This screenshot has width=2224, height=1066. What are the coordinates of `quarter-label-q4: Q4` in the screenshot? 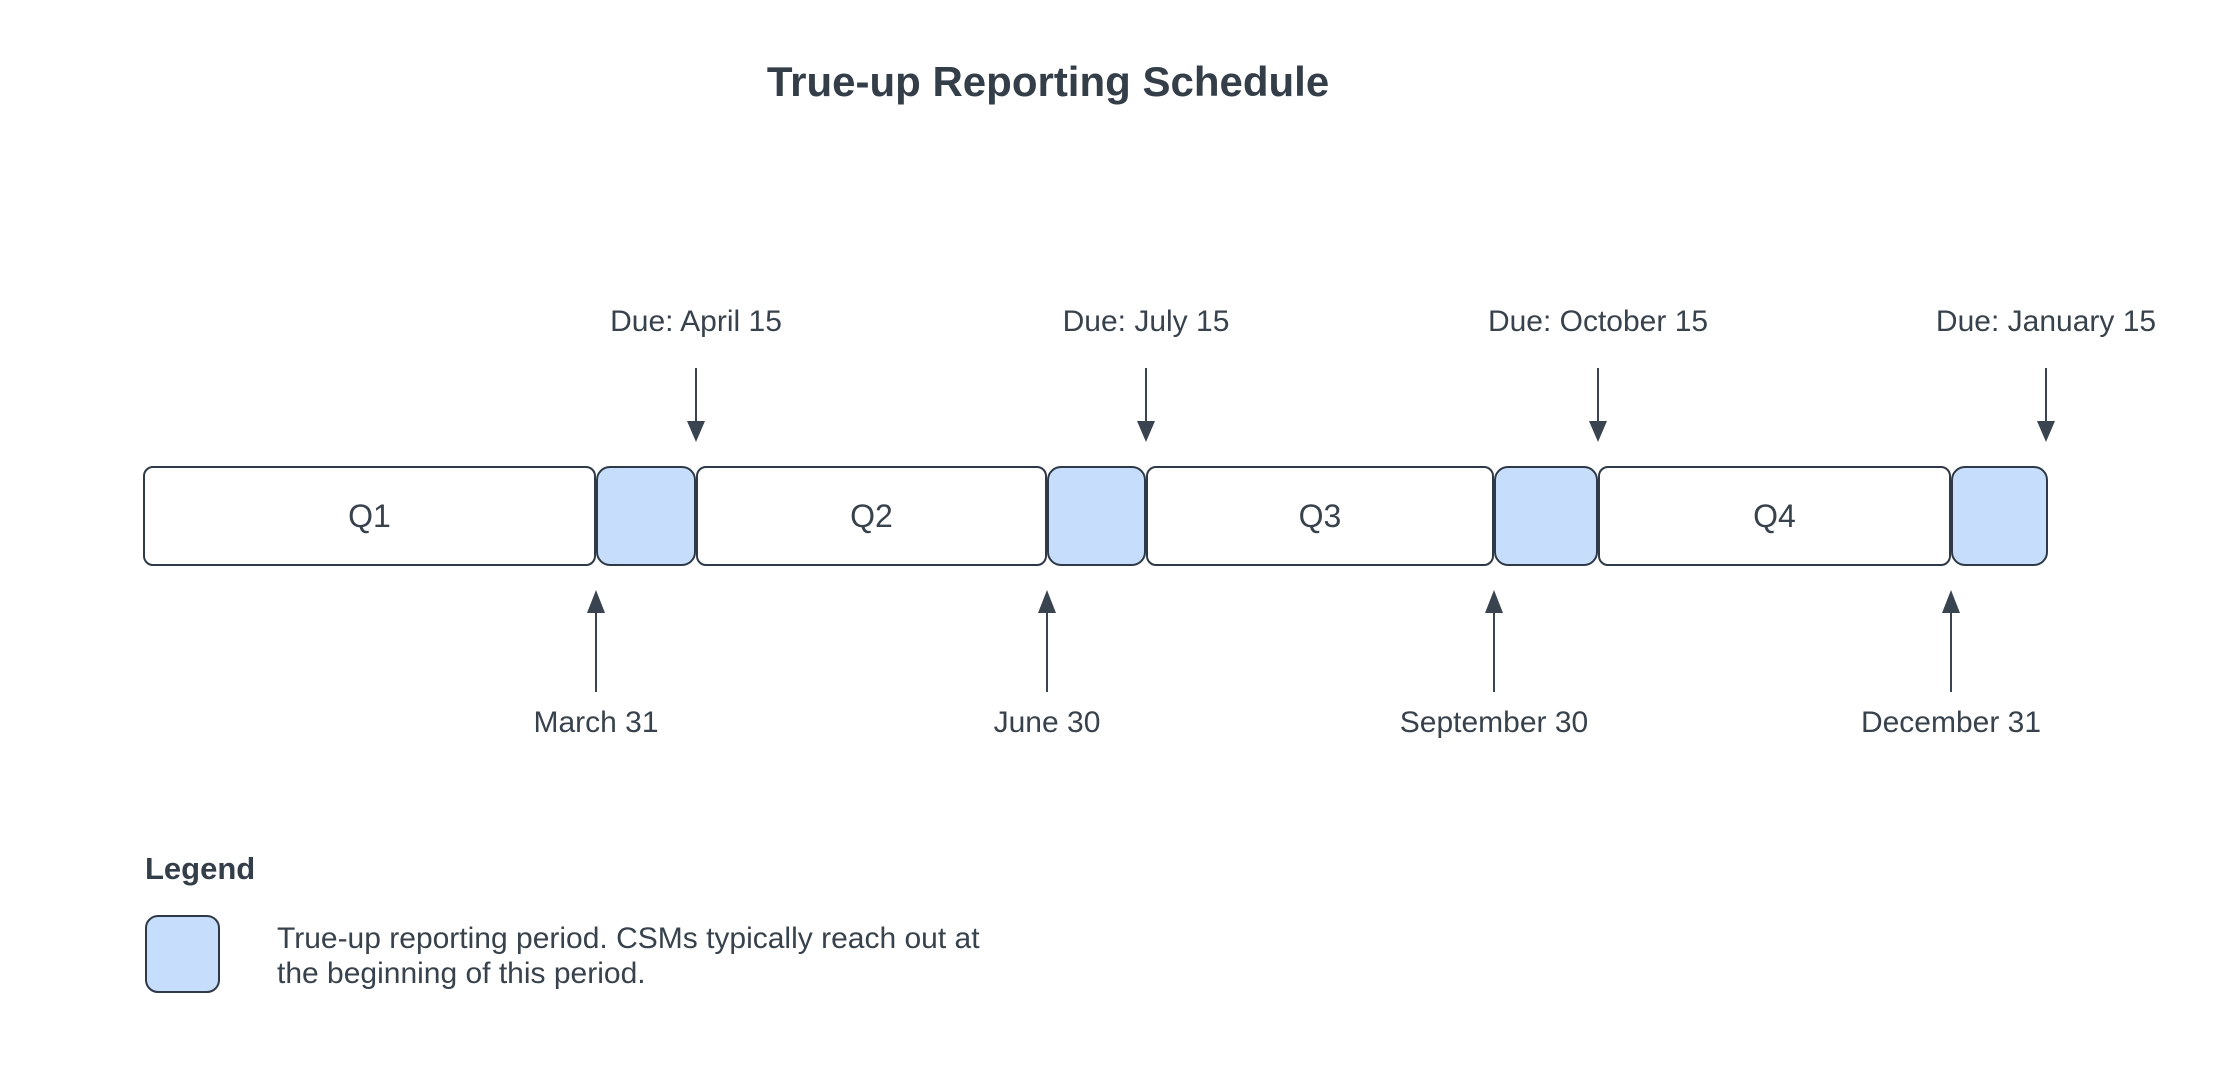 It's located at (1774, 515).